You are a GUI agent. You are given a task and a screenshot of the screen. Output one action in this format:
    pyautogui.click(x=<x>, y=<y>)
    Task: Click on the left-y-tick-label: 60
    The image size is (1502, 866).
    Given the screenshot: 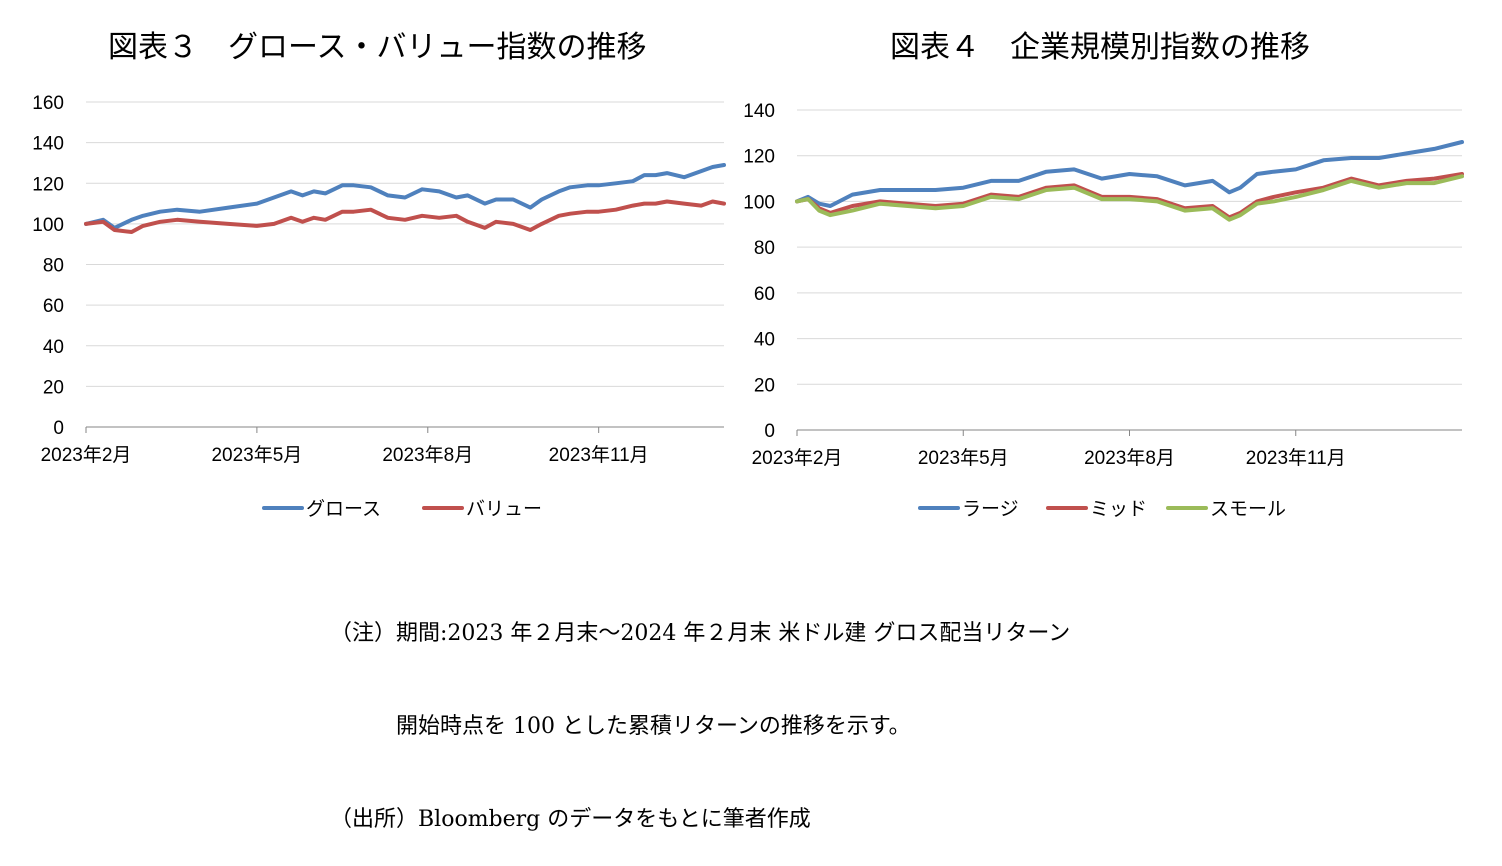 What is the action you would take?
    pyautogui.click(x=53, y=306)
    